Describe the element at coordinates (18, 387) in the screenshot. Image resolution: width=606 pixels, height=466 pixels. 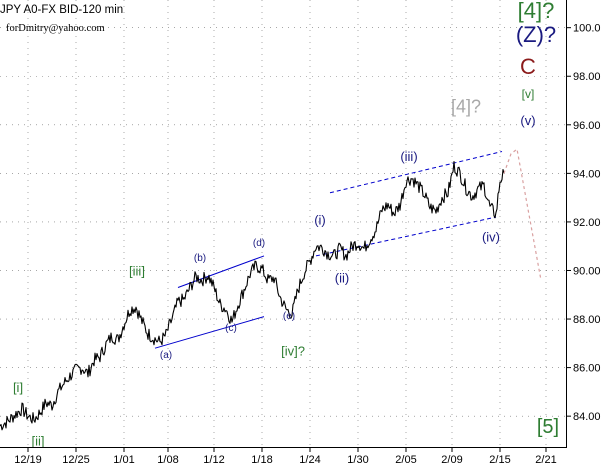
I see `wave-label: [i]` at that location.